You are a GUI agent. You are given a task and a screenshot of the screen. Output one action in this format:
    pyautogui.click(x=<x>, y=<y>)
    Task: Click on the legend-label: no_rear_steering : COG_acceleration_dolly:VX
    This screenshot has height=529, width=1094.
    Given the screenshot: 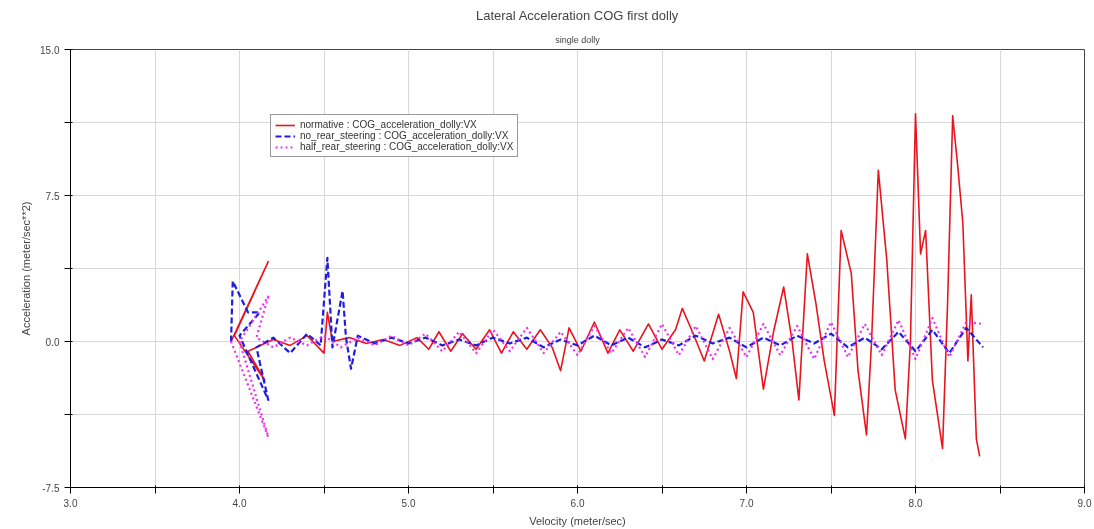 What is the action you would take?
    pyautogui.click(x=404, y=135)
    